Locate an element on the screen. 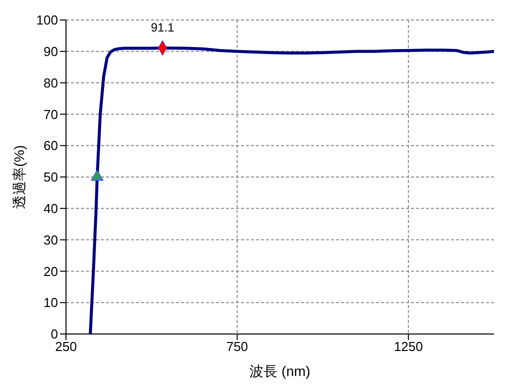  x-axis-title: 波長 (nm) is located at coordinates (280, 371).